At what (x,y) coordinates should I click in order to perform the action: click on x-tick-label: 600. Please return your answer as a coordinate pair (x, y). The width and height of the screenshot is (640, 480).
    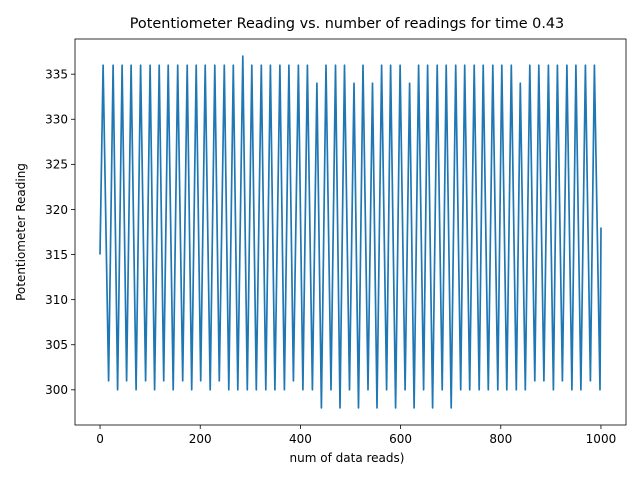
    Looking at the image, I should click on (400, 439).